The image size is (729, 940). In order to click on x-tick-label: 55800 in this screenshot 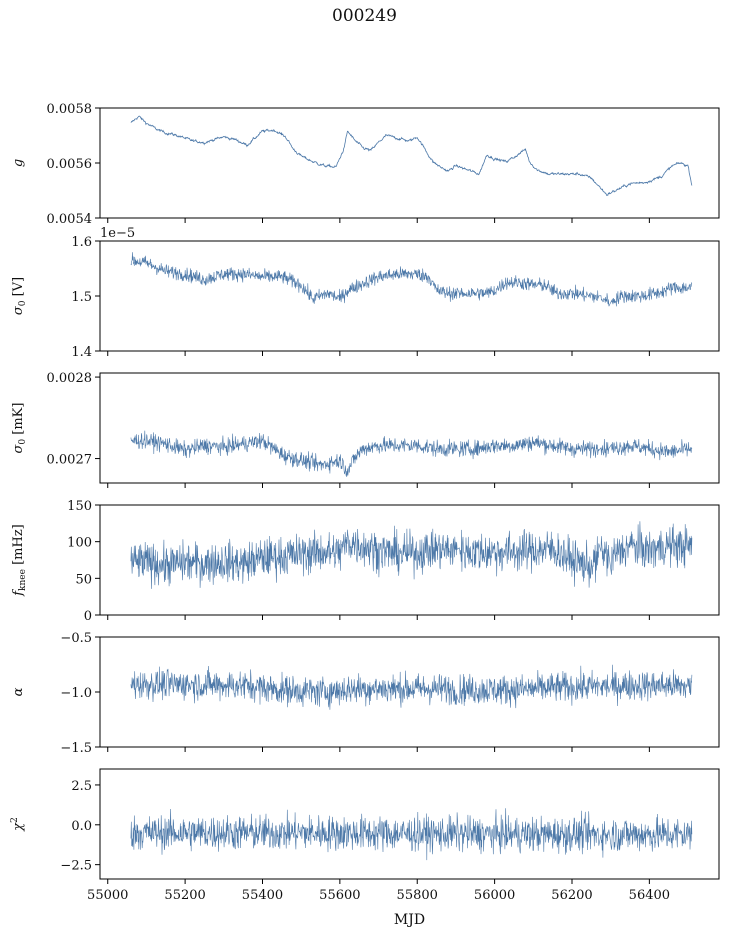, I will do `click(417, 895)`.